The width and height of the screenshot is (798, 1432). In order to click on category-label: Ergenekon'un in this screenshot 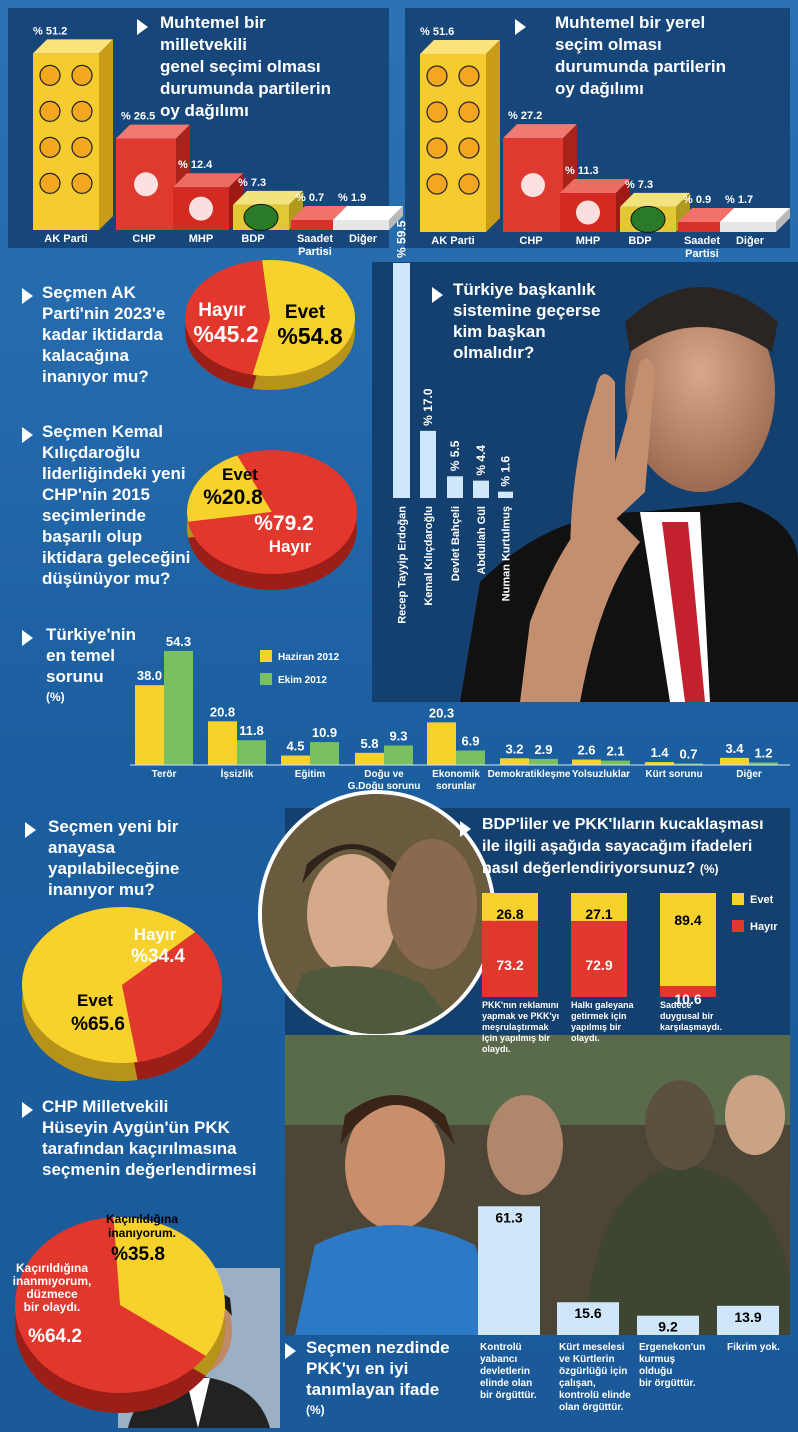, I will do `click(672, 1347)`.